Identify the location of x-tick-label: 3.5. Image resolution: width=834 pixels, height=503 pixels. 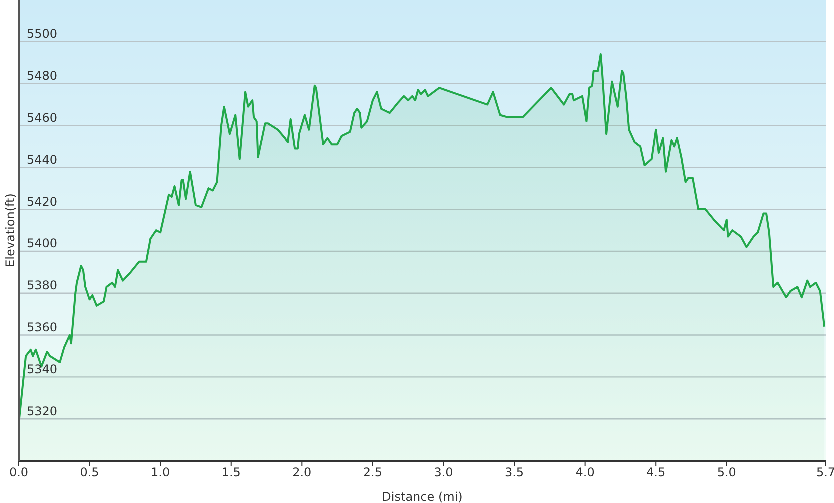
(514, 473).